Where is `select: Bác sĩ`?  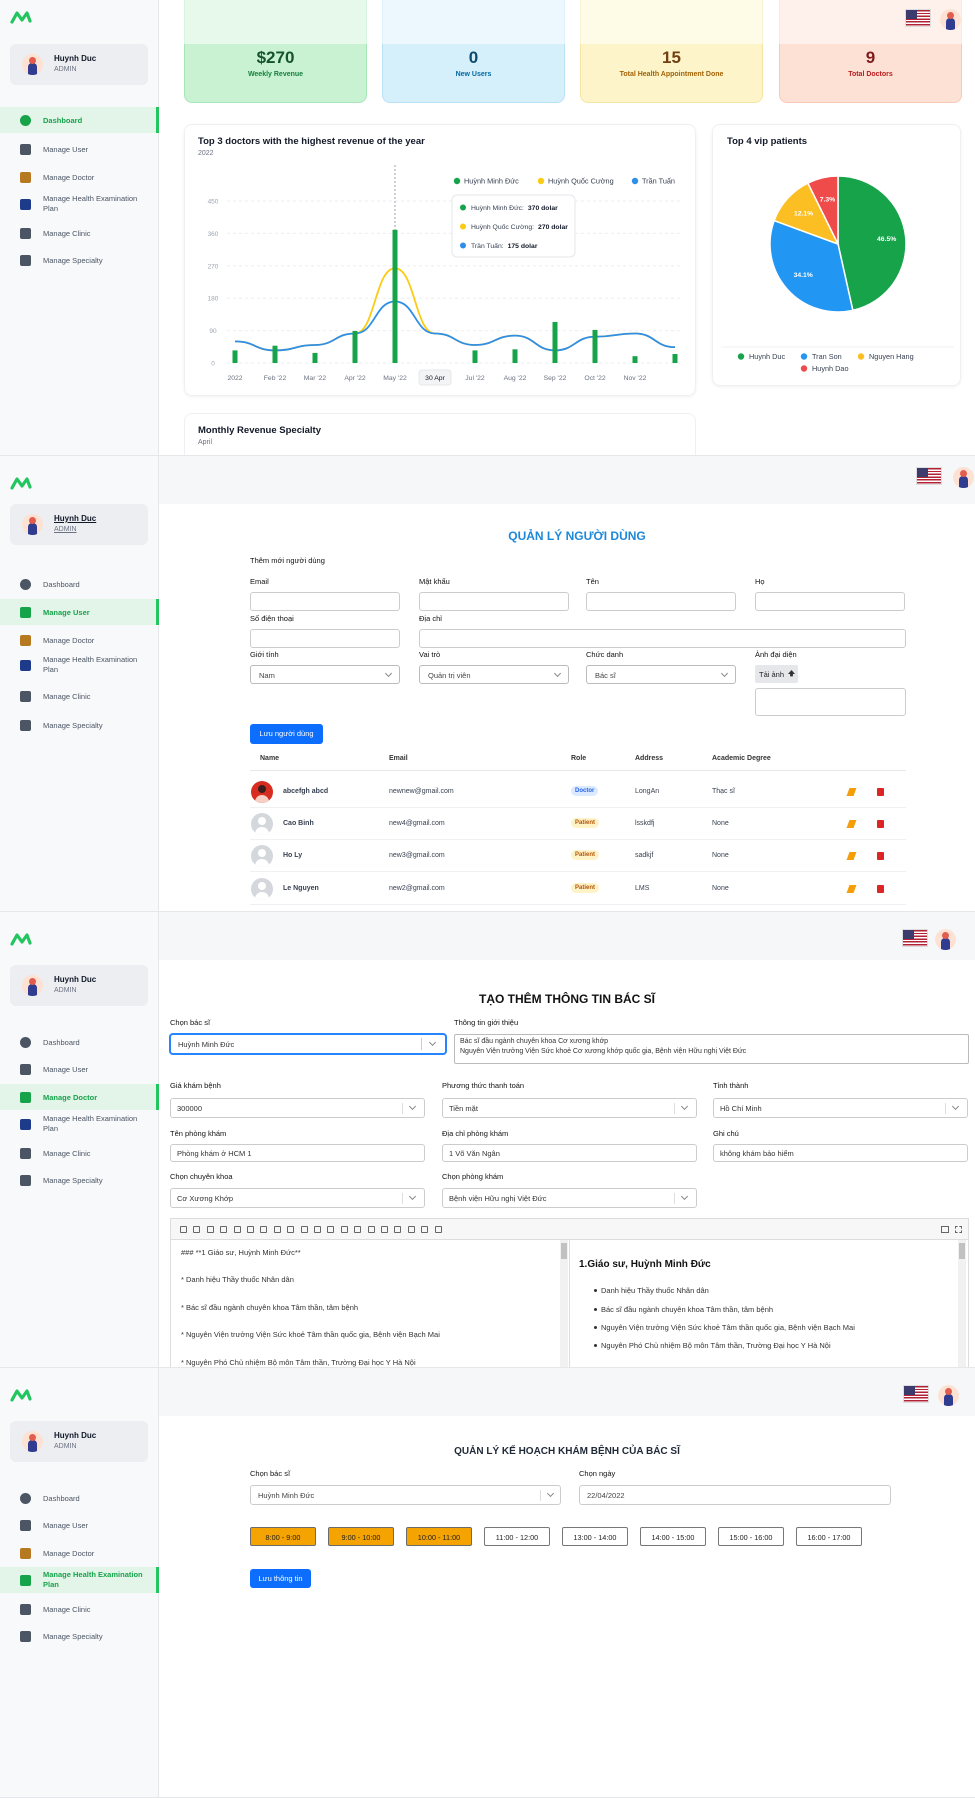 select: Bác sĩ is located at coordinates (661, 674).